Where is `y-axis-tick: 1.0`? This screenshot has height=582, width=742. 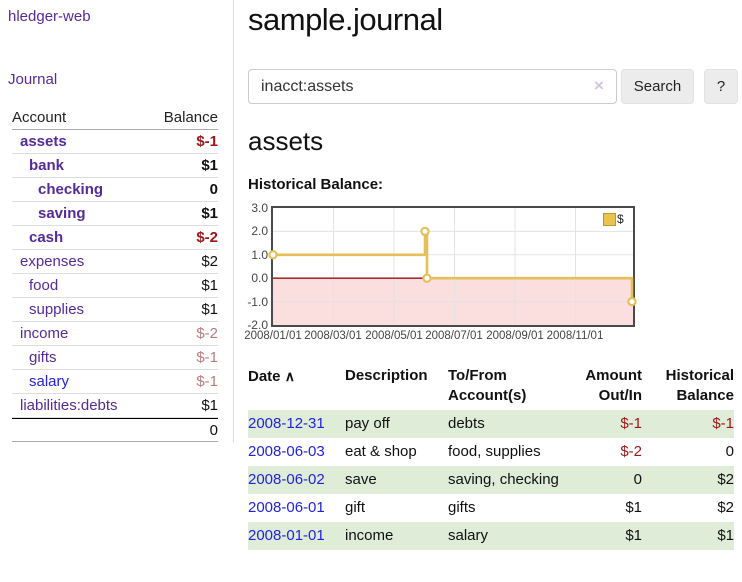 y-axis-tick: 1.0 is located at coordinates (259, 255).